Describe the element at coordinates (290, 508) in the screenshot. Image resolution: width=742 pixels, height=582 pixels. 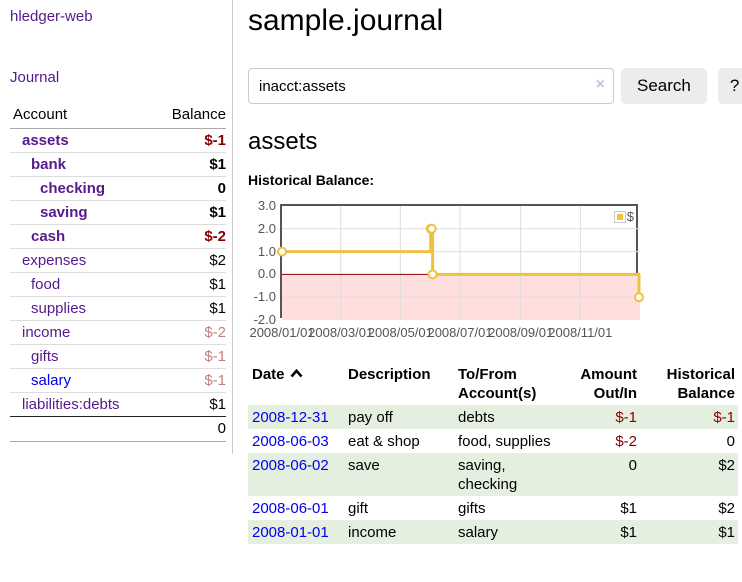
I see `transaction-date-link: 2008-06-01` at that location.